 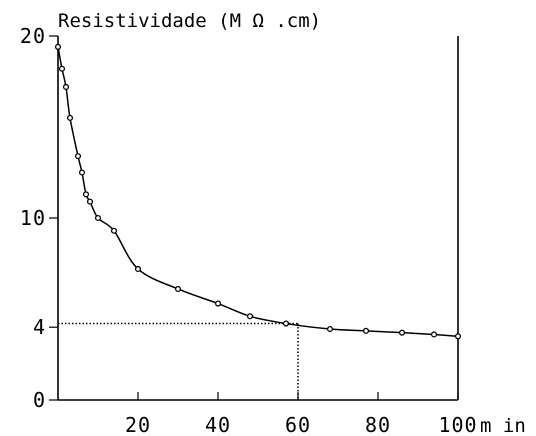 I want to click on x-tick-label: 100, so click(x=457, y=424).